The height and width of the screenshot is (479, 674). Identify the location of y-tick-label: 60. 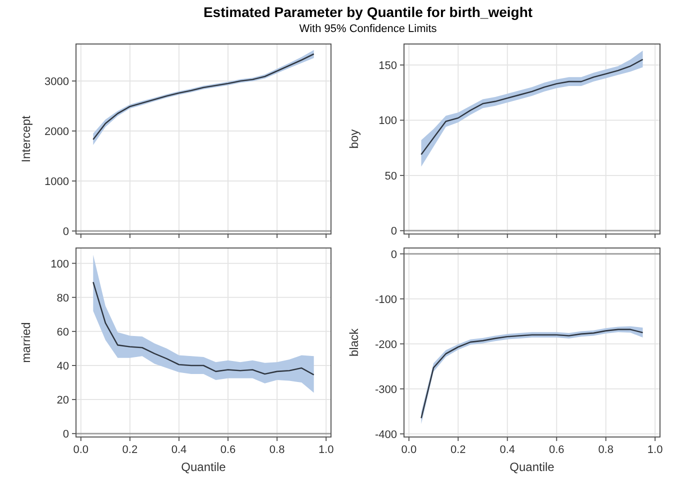
(62, 332).